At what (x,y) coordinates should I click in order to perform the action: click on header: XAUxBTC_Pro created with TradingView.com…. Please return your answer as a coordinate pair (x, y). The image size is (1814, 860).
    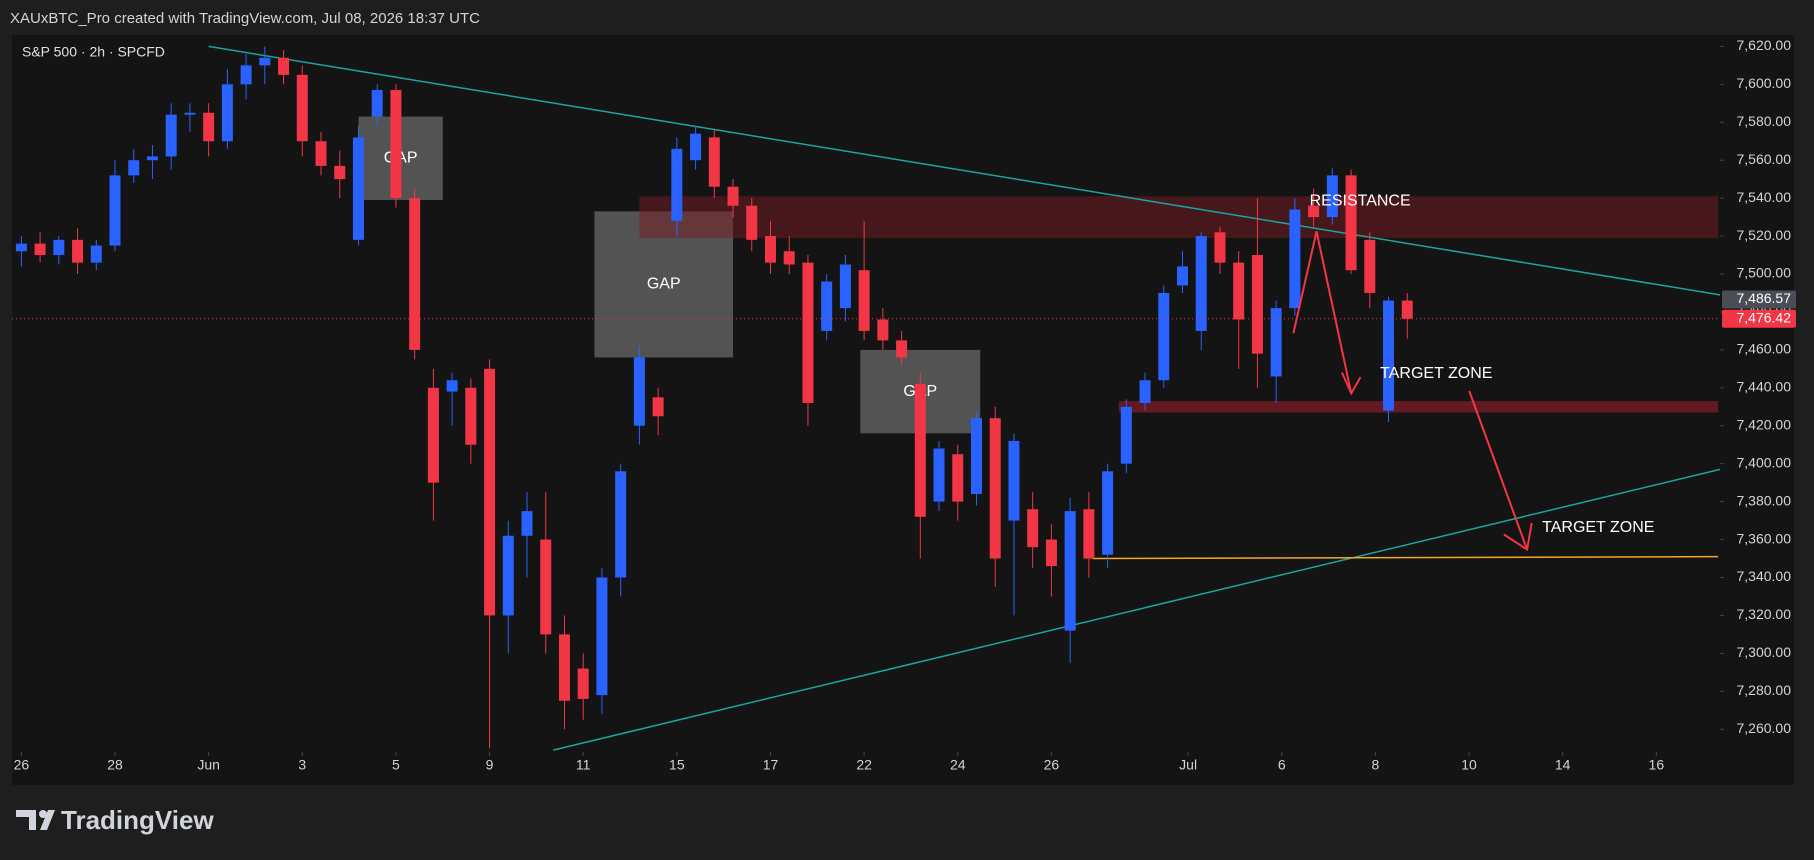
    Looking at the image, I should click on (245, 18).